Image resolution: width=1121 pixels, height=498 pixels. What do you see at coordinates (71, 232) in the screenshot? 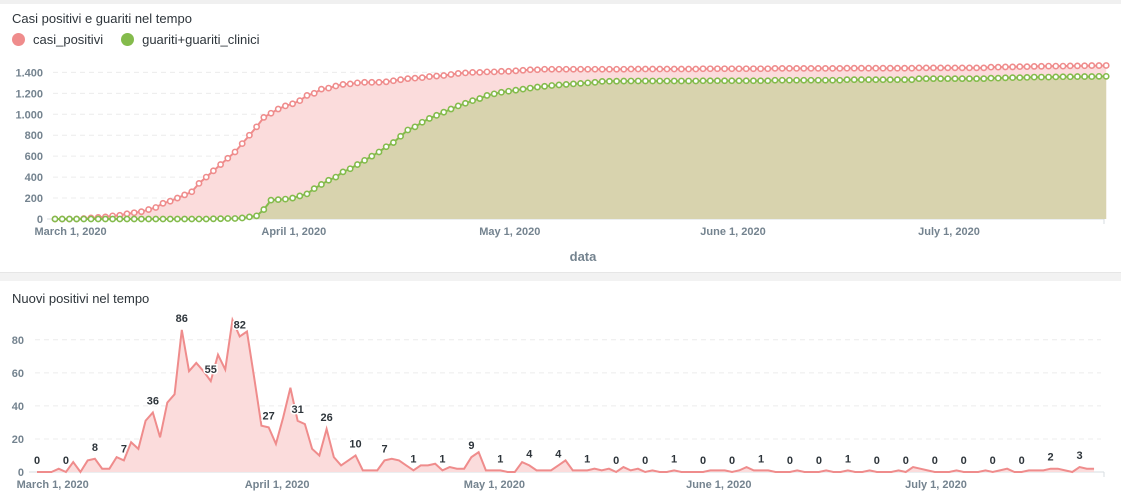
I see `x-tick-label: March 1, 2020` at bounding box center [71, 232].